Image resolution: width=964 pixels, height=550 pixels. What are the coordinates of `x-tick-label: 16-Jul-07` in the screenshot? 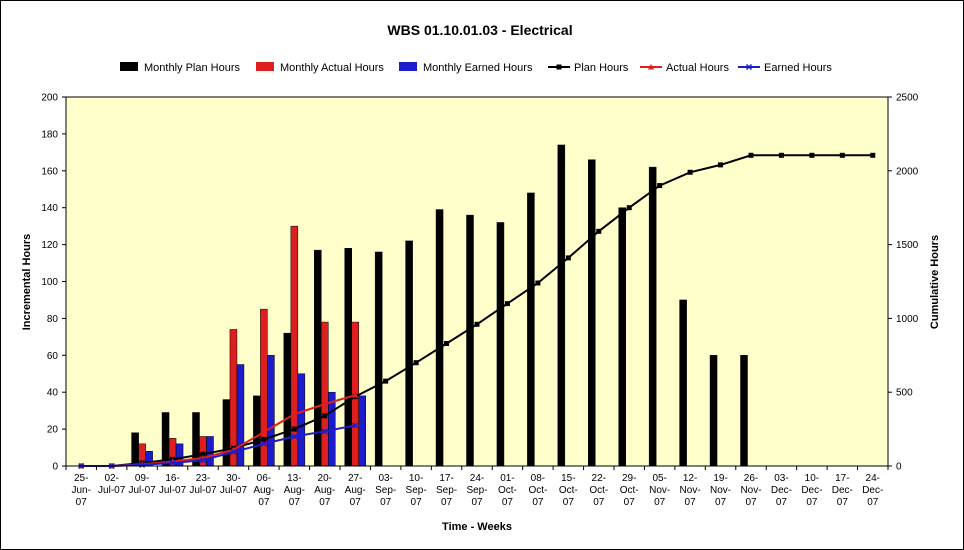 It's located at (173, 484).